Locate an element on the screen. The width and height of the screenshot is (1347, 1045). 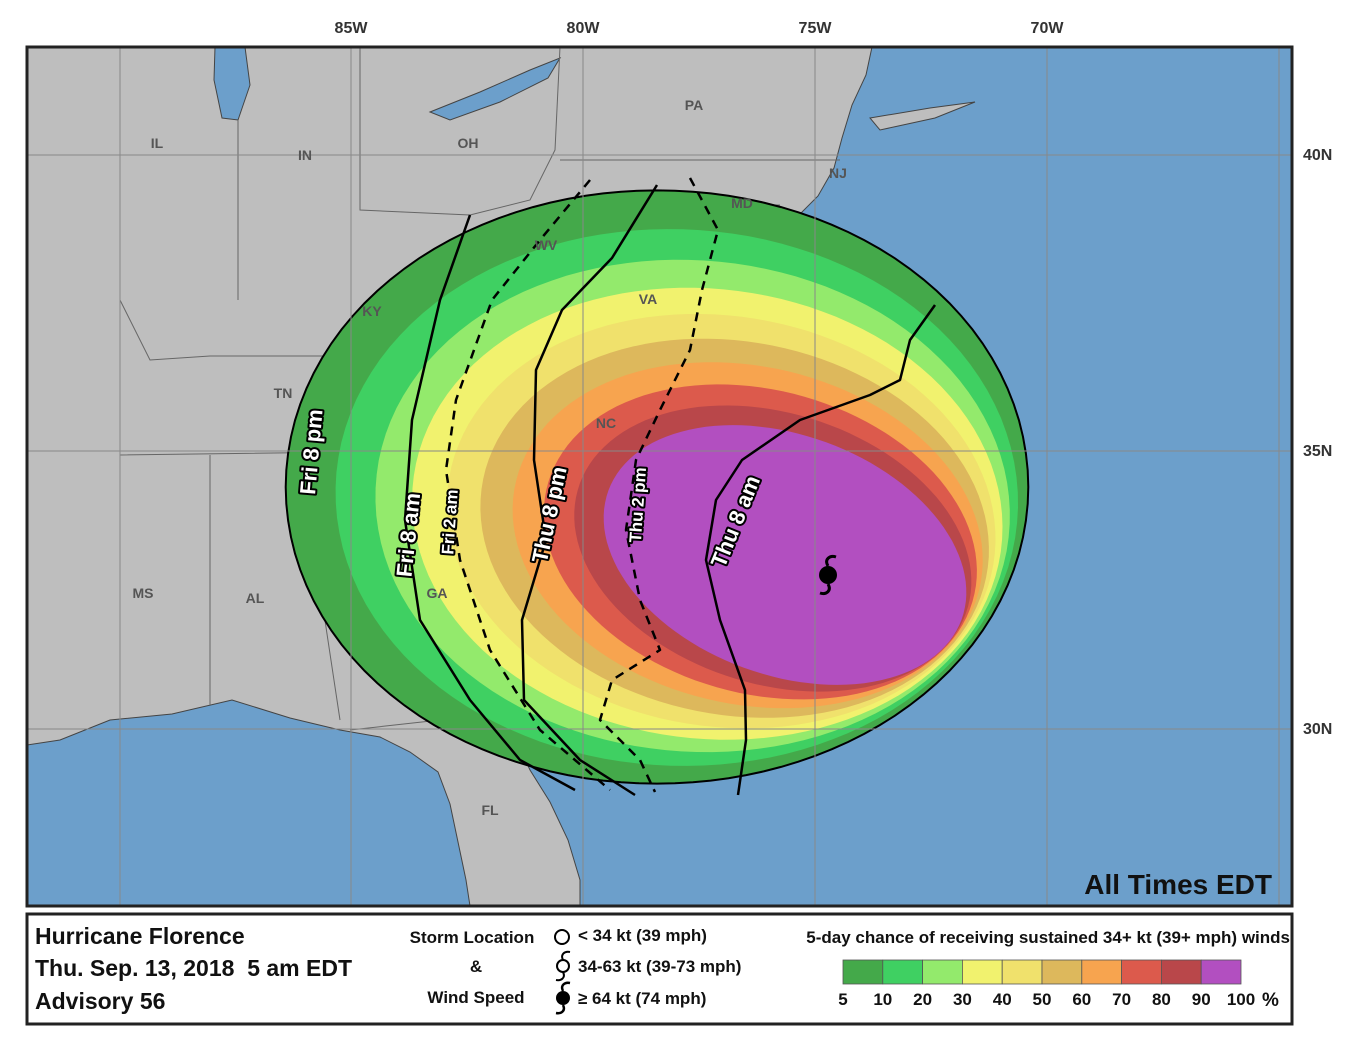
state-label: NC is located at coordinates (606, 423).